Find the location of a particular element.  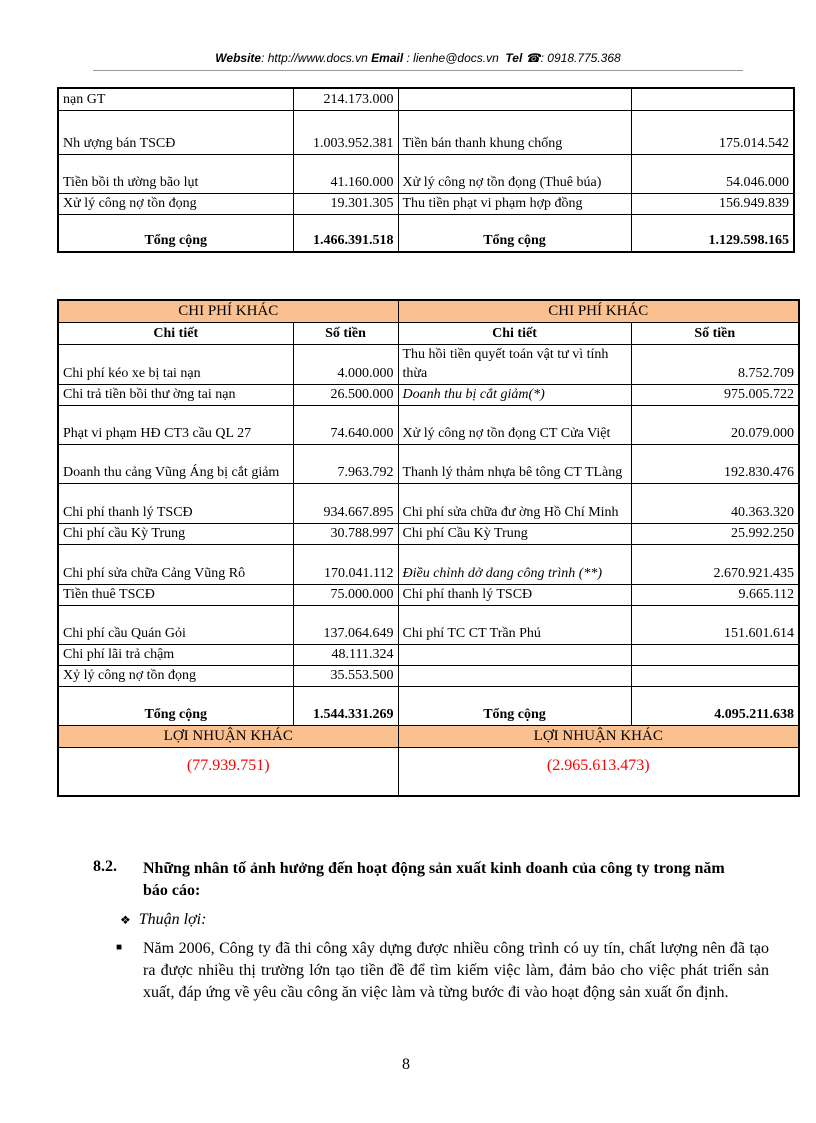

detail-cell: Xử lý công nợ tồn đọng is located at coordinates (175, 203).